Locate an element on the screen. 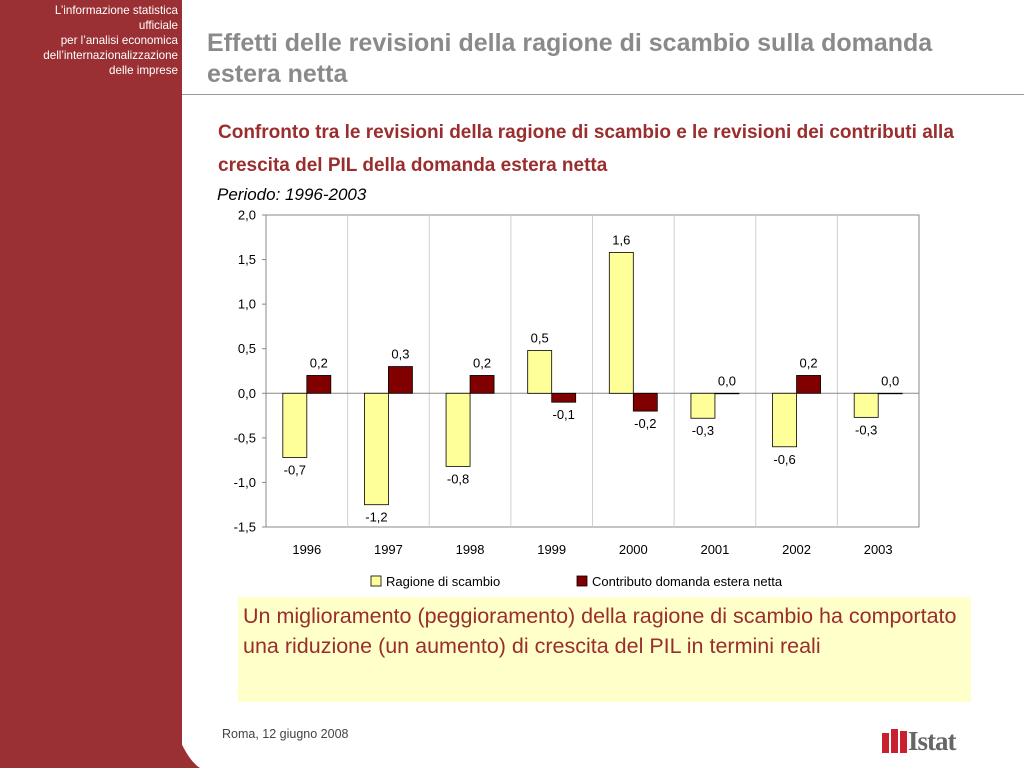  legend-label: Contributo domanda estera netta is located at coordinates (687, 581).